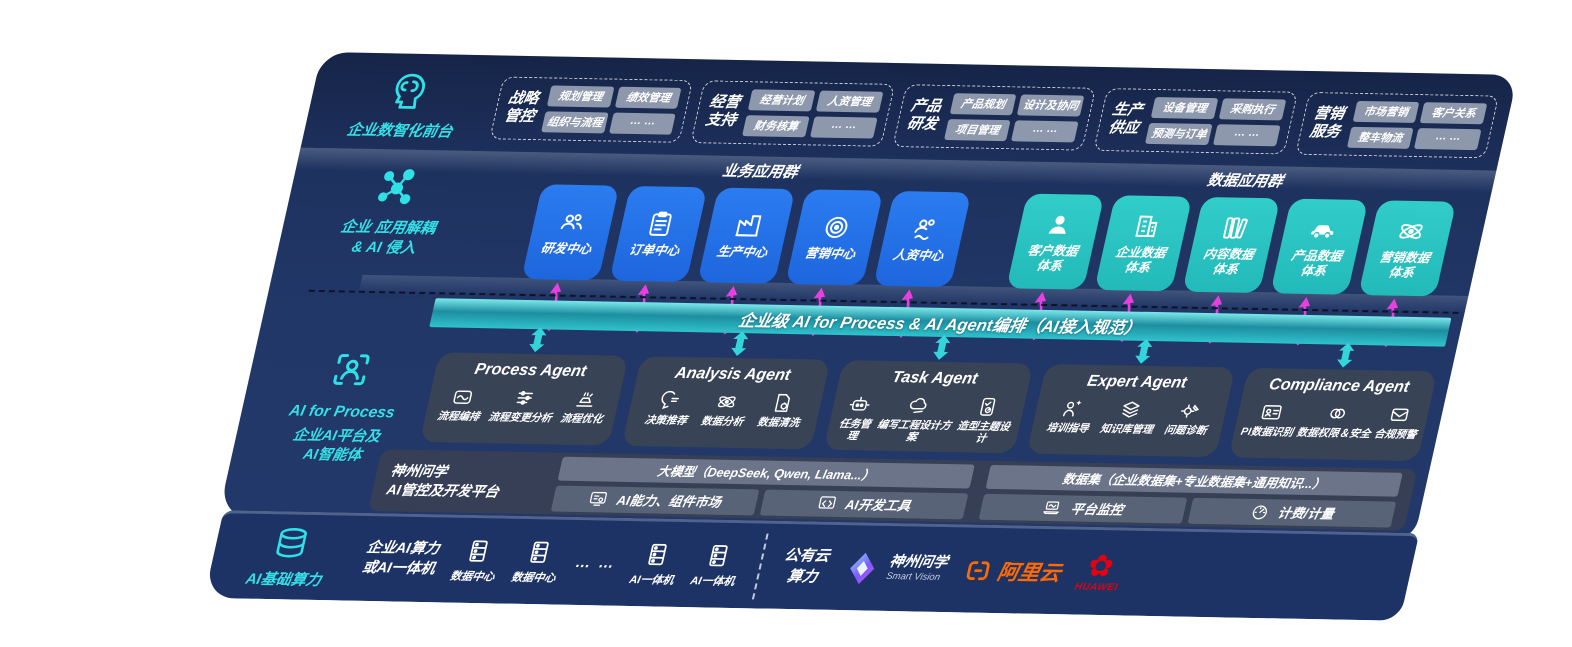 This screenshot has width=1572, height=647. Describe the element at coordinates (918, 256) in the screenshot. I see `card-label: 人资中心` at that location.